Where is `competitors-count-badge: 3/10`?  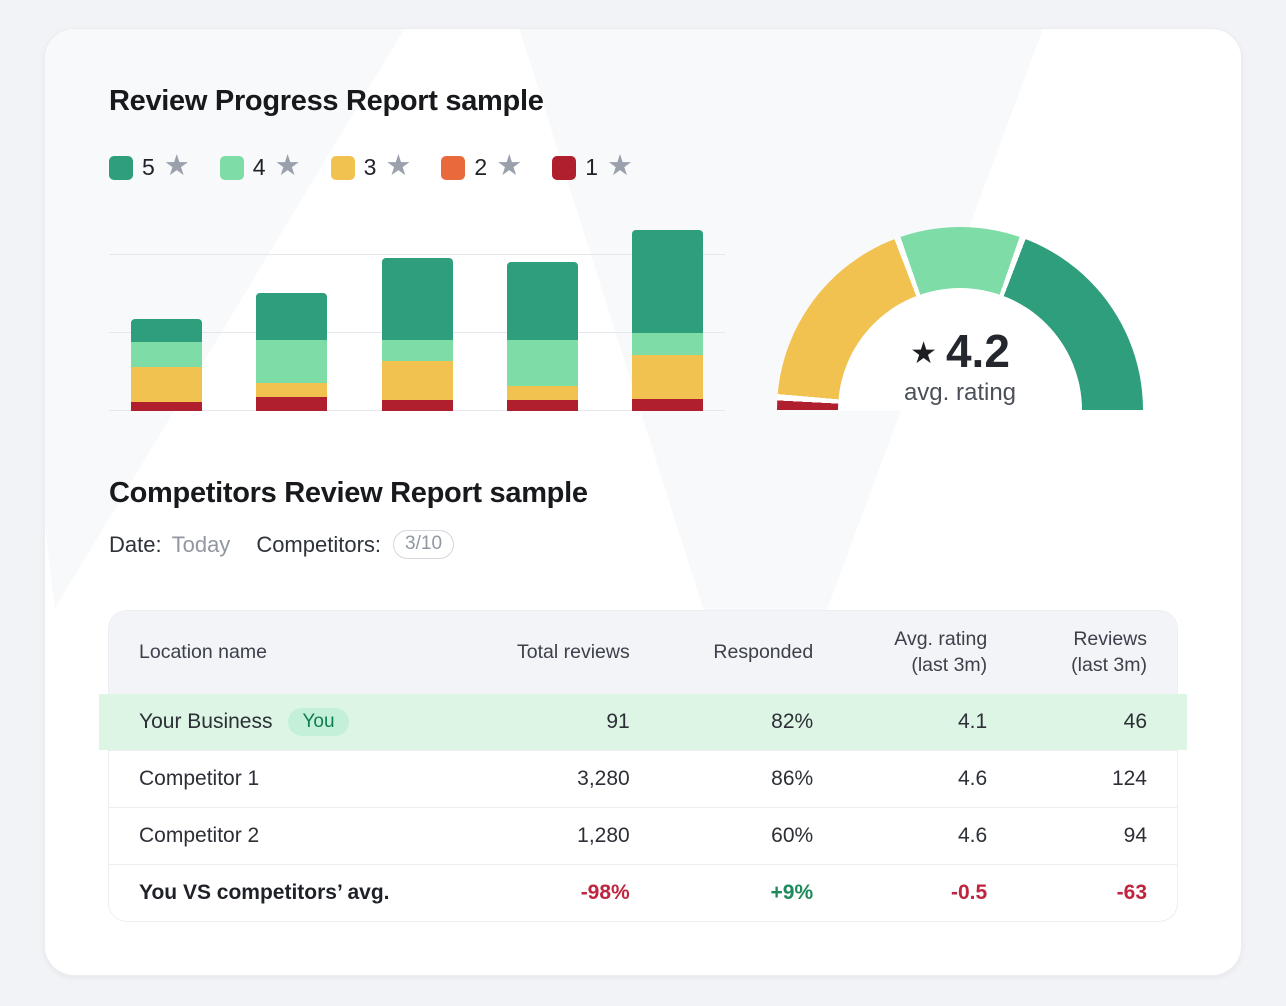
competitors-count-badge: 3/10 is located at coordinates (424, 544).